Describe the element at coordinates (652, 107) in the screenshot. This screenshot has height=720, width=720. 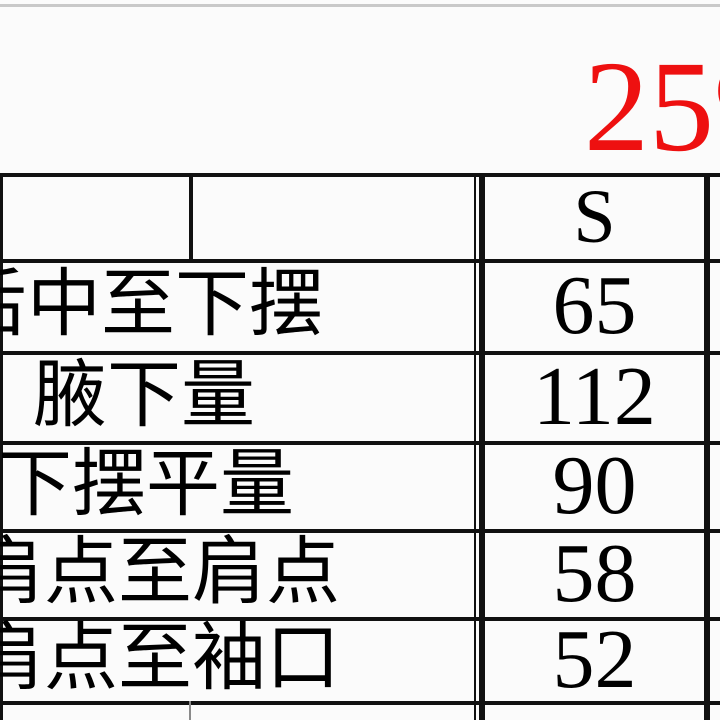
I see `red-number: 259` at that location.